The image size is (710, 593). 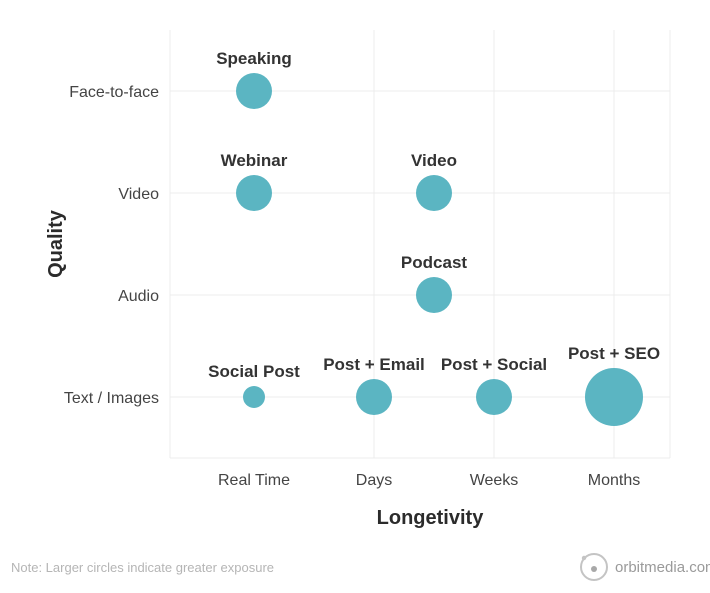 What do you see at coordinates (111, 245) in the screenshot?
I see `y-tick-labels: Text / Images Audio Video Face-to-face` at bounding box center [111, 245].